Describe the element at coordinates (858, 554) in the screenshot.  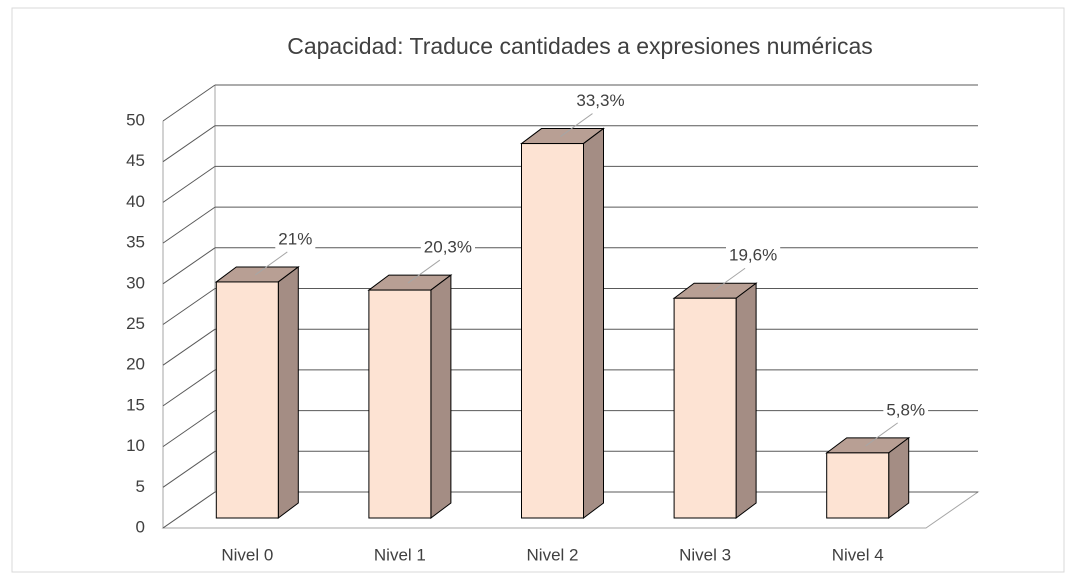
I see `x-tick-label: Nivel 4` at that location.